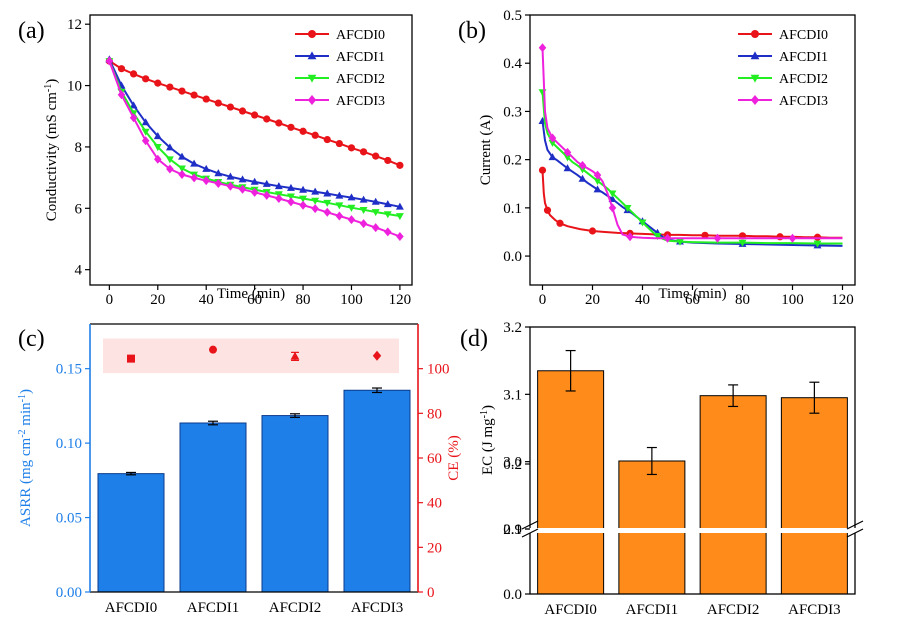  What do you see at coordinates (434, 459) in the screenshot?
I see `y2-tick-label: 60` at bounding box center [434, 459].